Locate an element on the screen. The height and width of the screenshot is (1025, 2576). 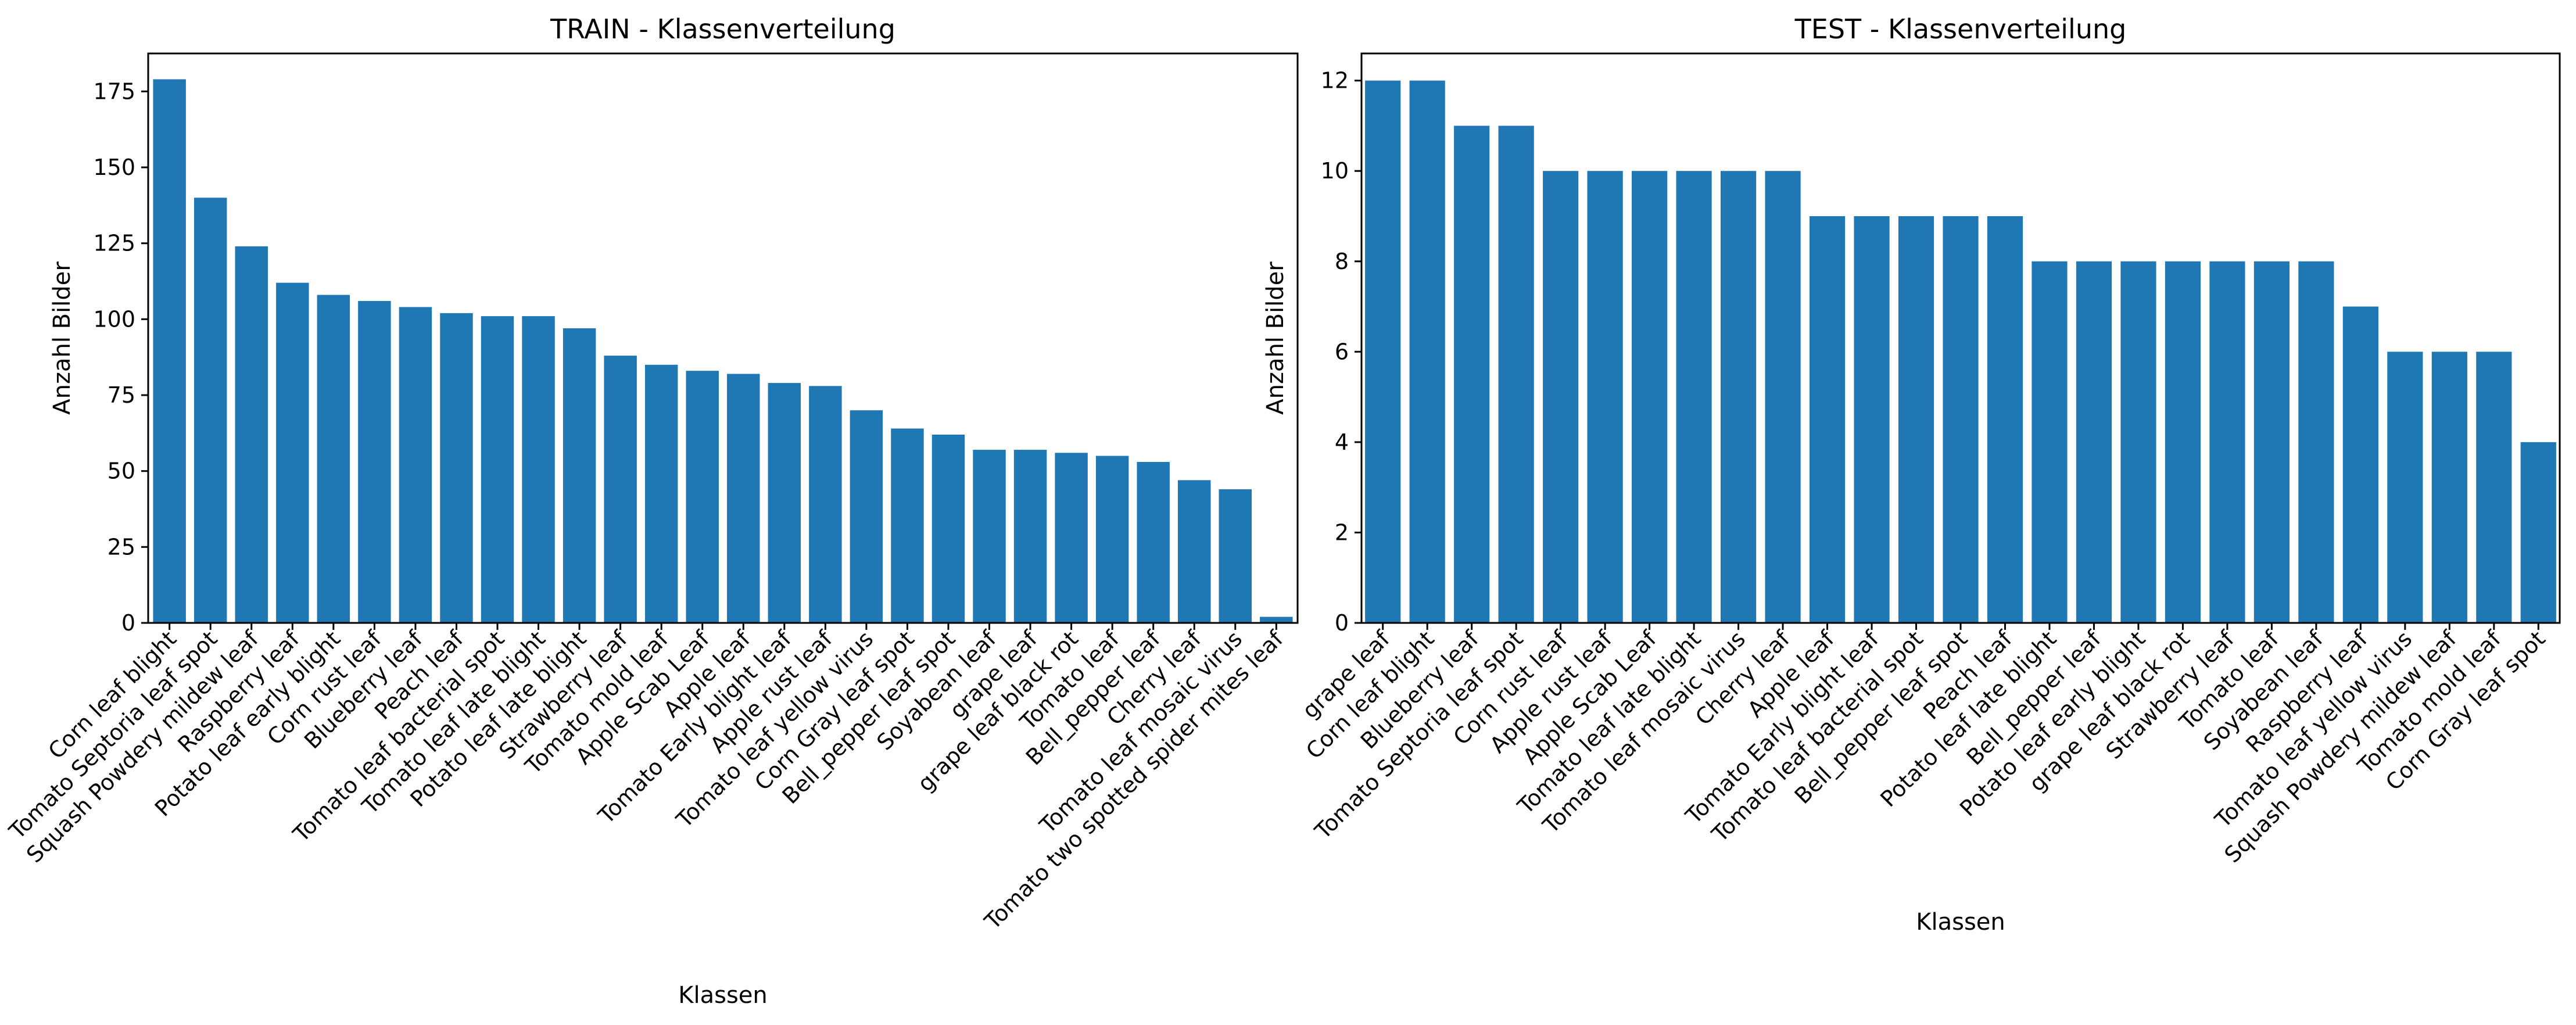
train-y-axis-label: Anzahl Bilder is located at coordinates (62, 338).